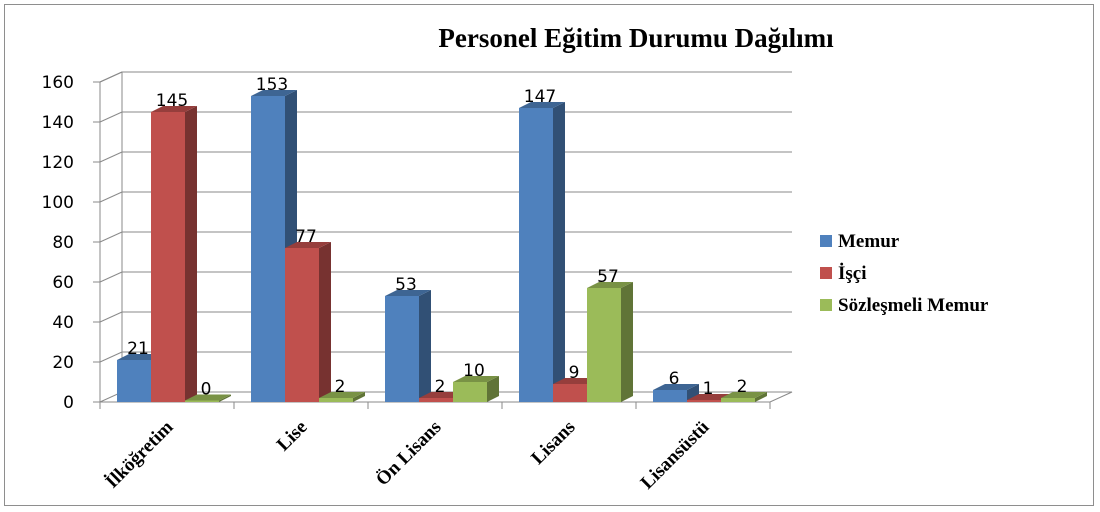 This screenshot has height=512, width=1100. Describe the element at coordinates (869, 241) in the screenshot. I see `legend-label: Memur` at that location.